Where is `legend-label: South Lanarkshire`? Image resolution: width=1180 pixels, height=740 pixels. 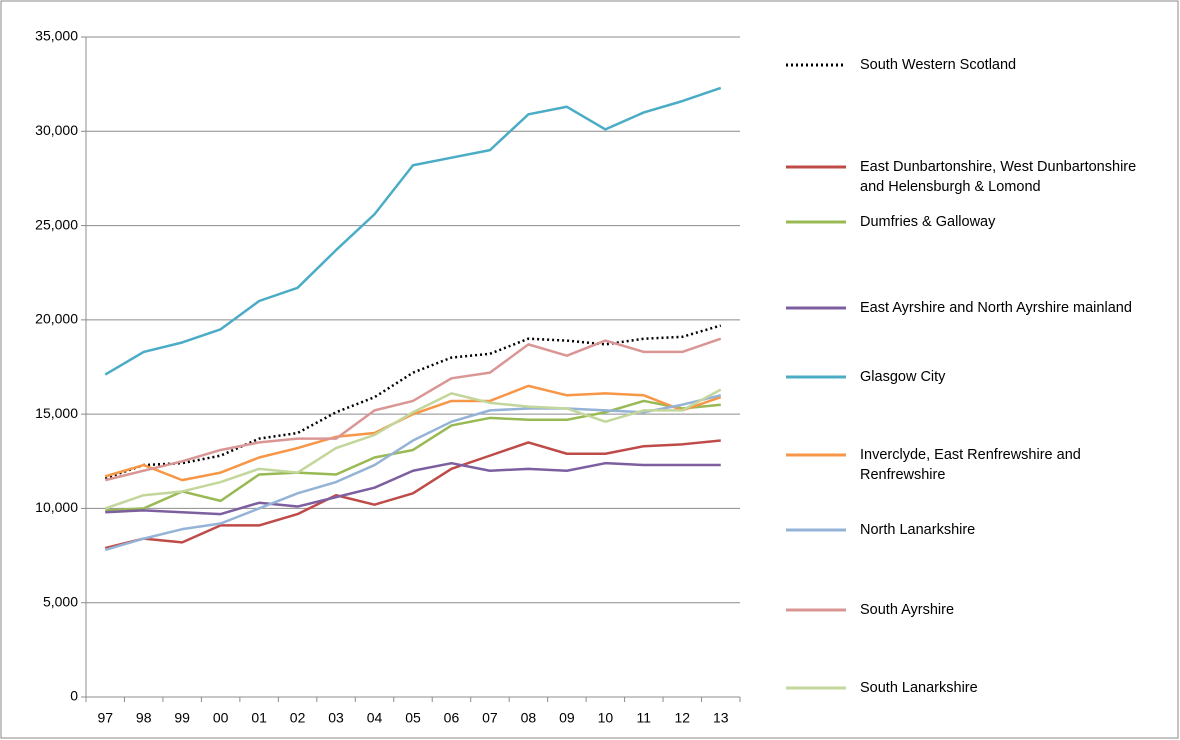 legend-label: South Lanarkshire is located at coordinates (919, 688).